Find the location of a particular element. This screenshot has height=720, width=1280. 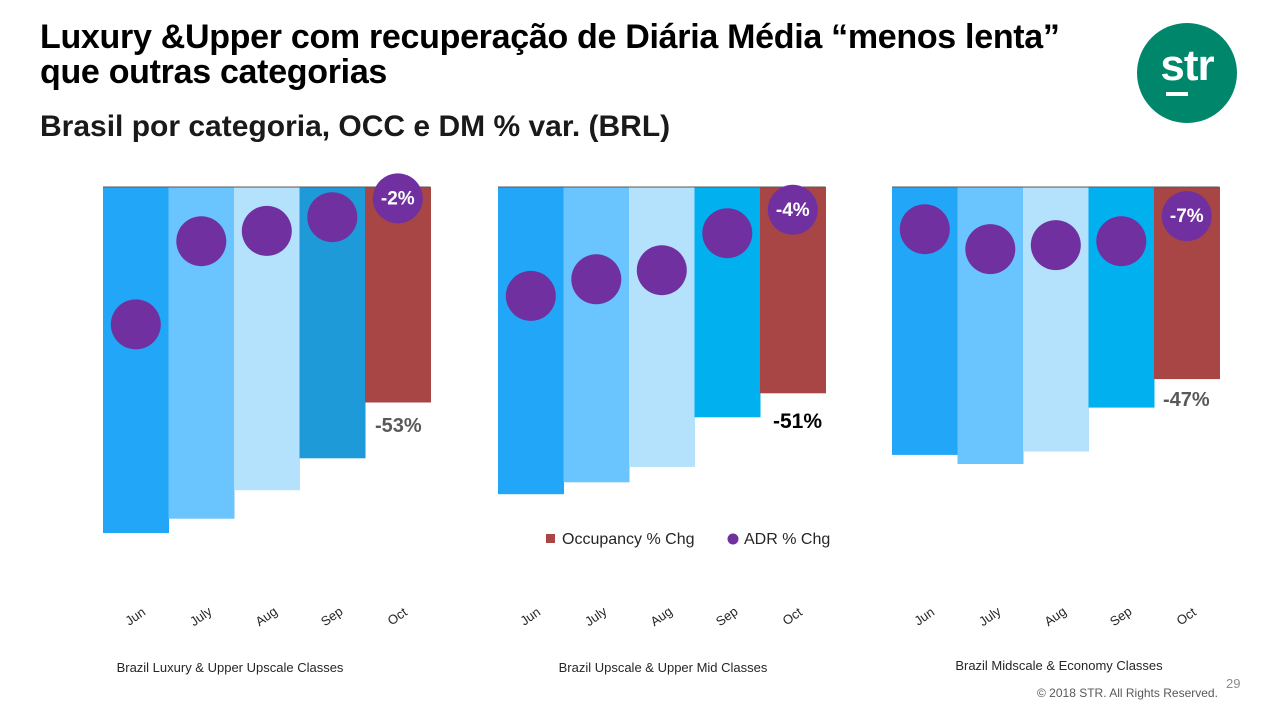

adr-data-label-3: -7% is located at coordinates (1187, 216).